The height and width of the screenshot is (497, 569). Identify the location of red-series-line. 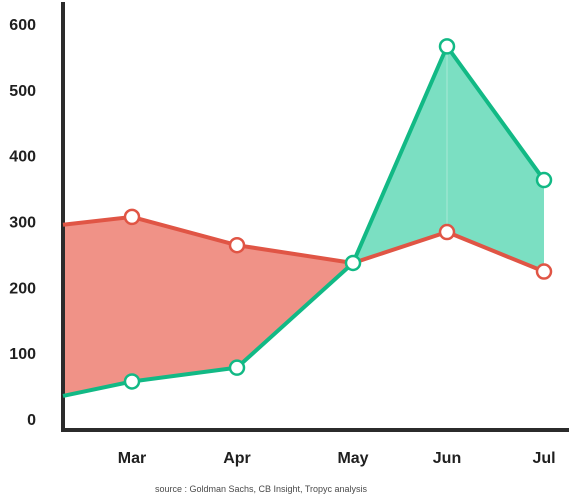
(303, 244).